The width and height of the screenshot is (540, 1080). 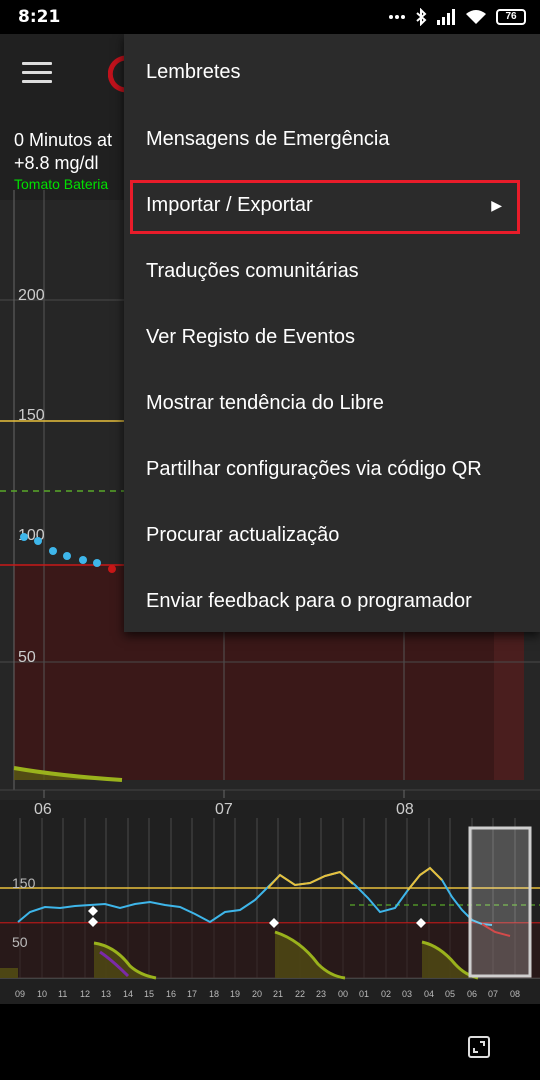 What do you see at coordinates (332, 205) in the screenshot?
I see `menu-item-importar-exportar: Importar / Exportar ▶` at bounding box center [332, 205].